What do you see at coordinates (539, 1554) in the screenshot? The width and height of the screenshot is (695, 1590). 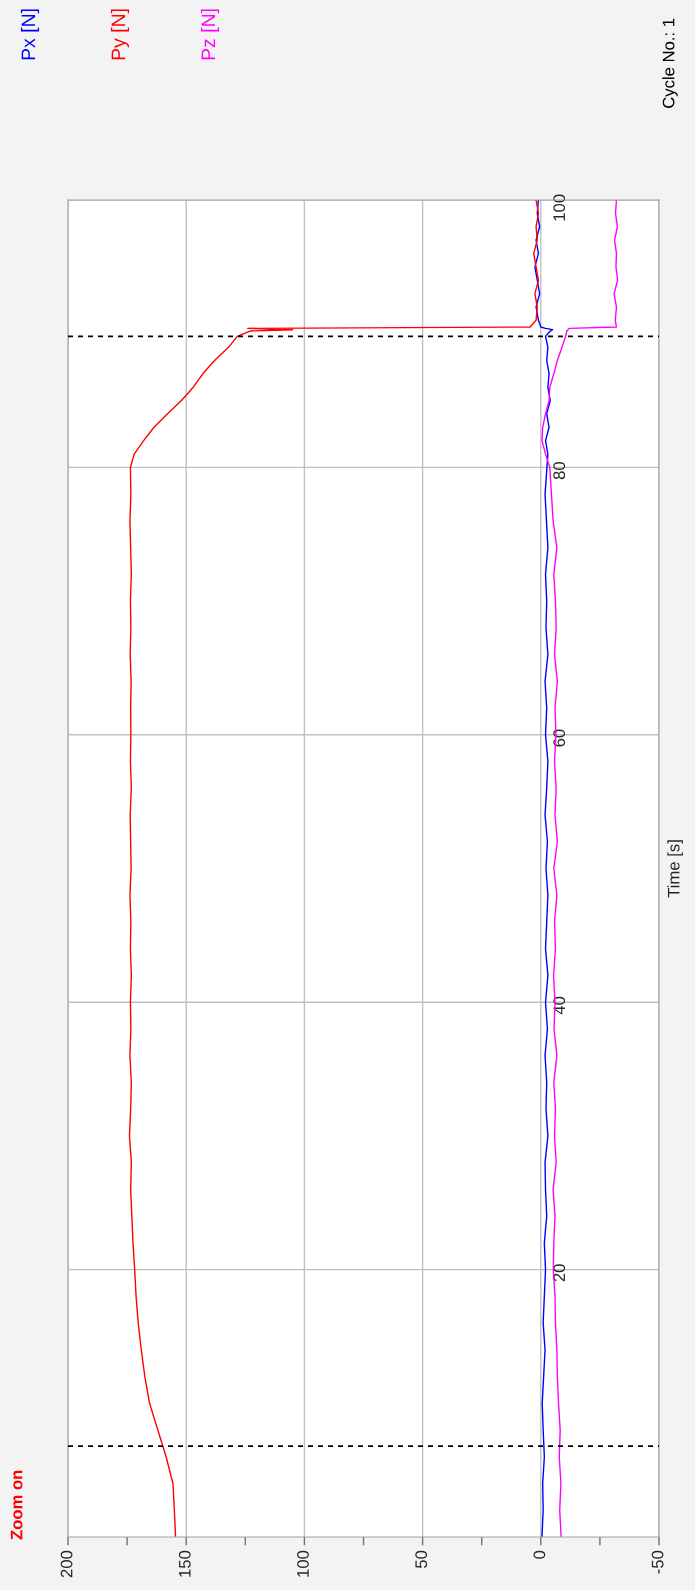 I see `x-tick-label: 0` at bounding box center [539, 1554].